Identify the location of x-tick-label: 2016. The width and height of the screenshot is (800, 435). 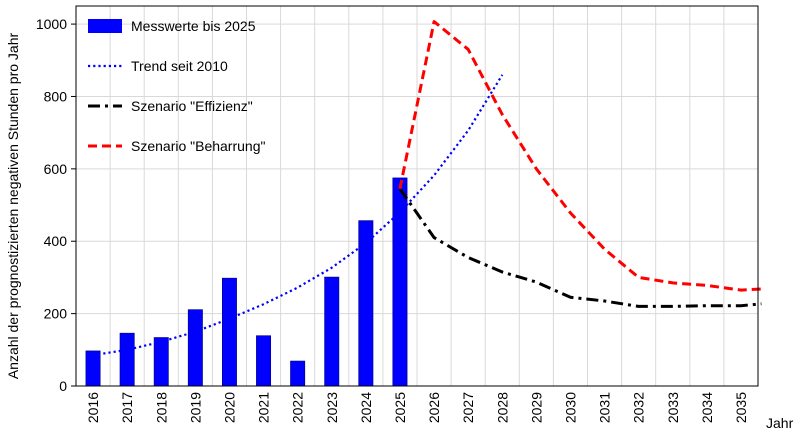
(93, 407).